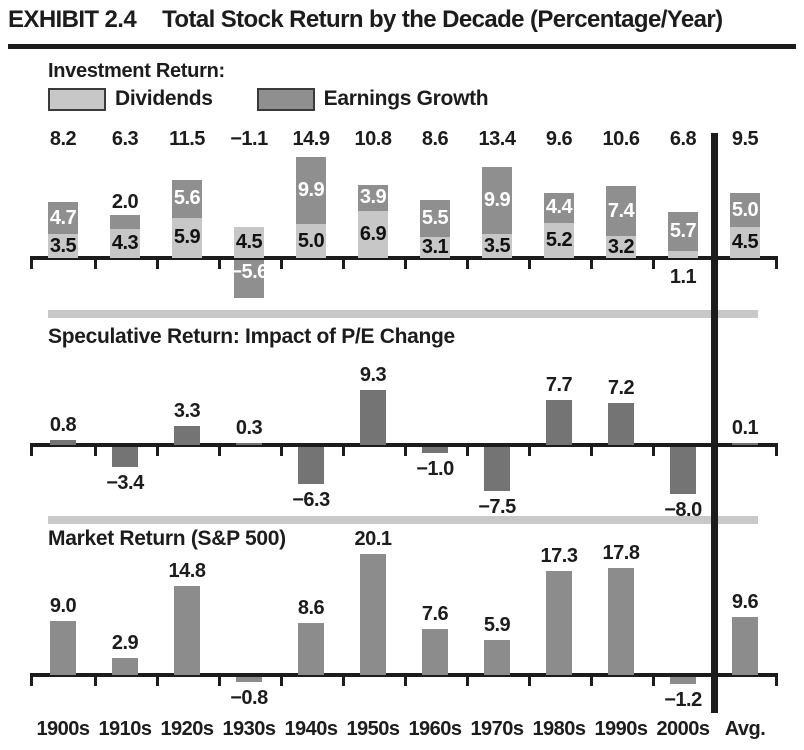 This screenshot has height=750, width=804. I want to click on bar-1980s, so click(559, 422).